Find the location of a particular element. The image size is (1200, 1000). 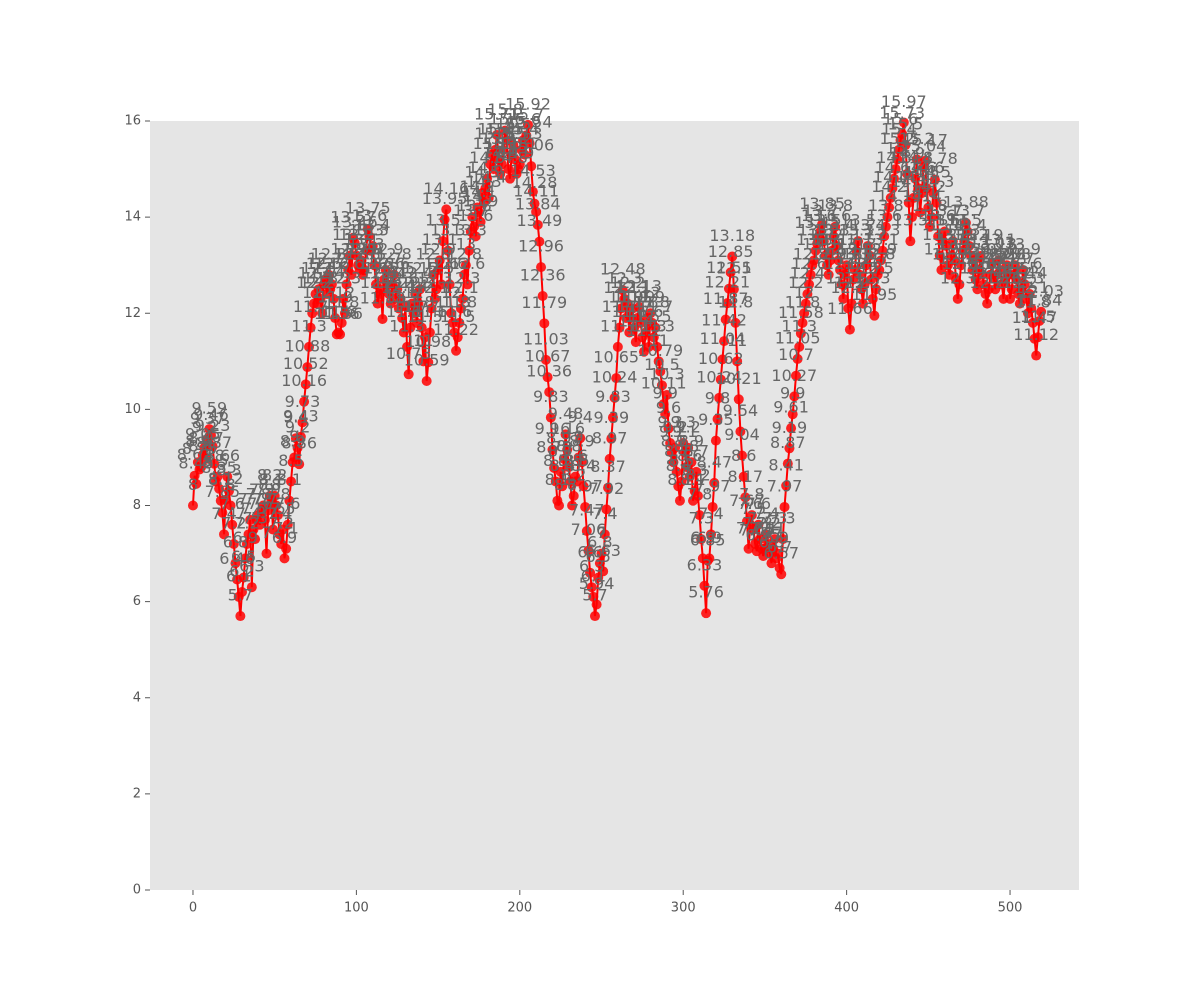

value-label: 14.6 is located at coordinates (486, 167).